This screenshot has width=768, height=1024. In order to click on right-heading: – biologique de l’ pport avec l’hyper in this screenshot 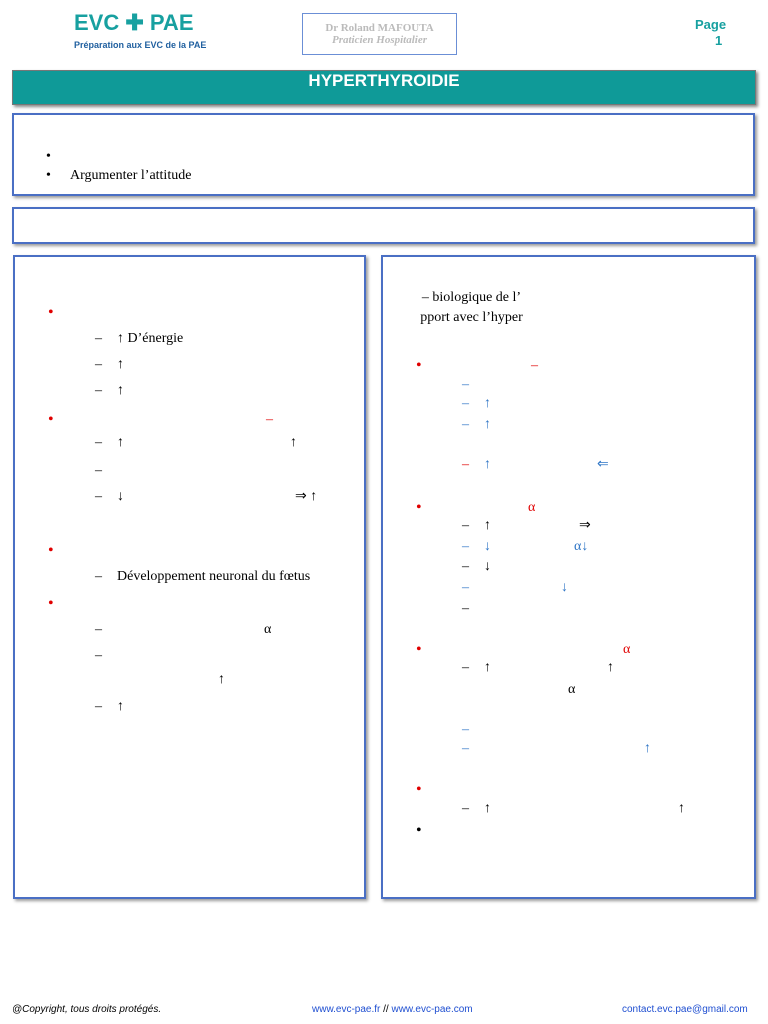, I will do `click(384, 308)`.